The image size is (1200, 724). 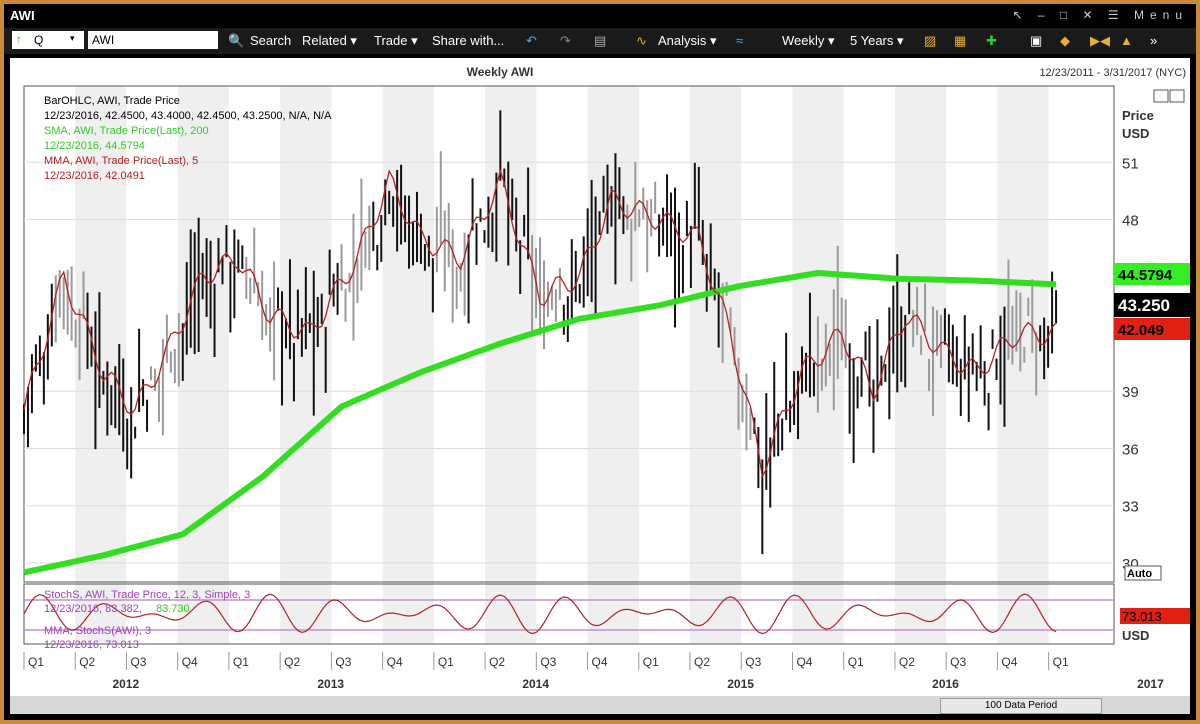 What do you see at coordinates (112, 101) in the screenshot?
I see `legend-bar: BarOHLC, AWI, Trade Price` at bounding box center [112, 101].